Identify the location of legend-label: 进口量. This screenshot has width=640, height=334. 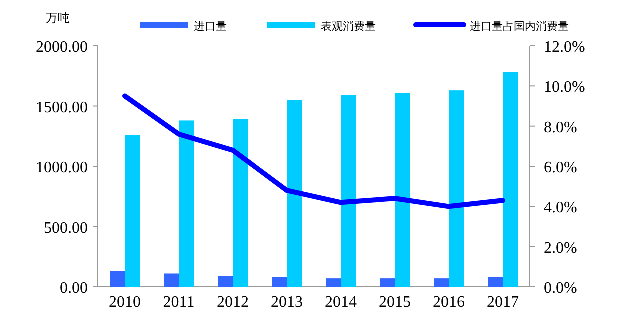
(210, 26).